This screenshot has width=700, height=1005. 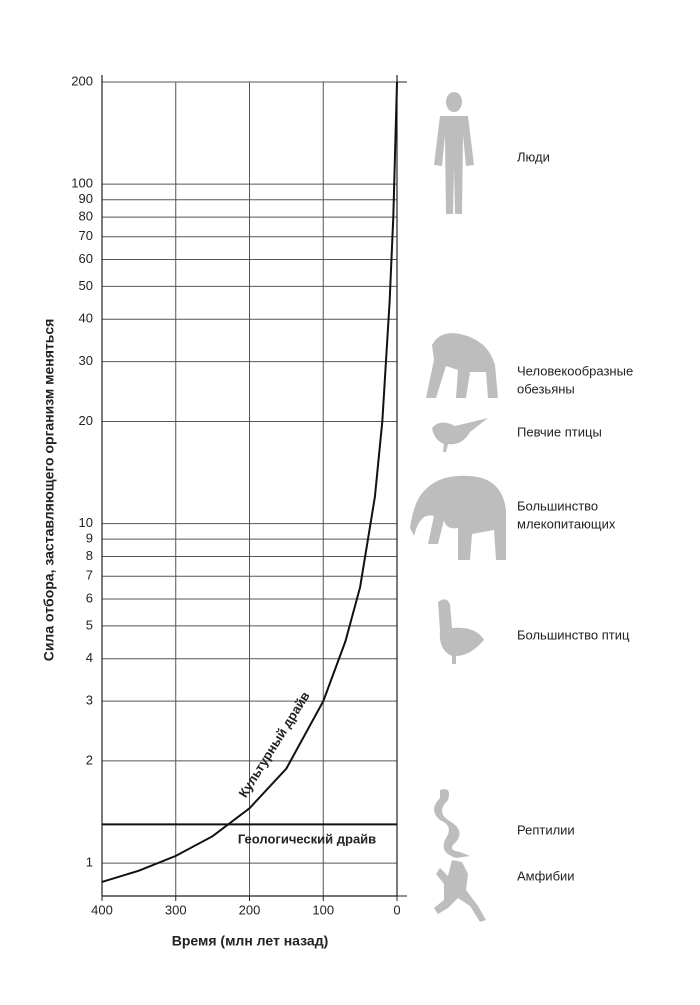 What do you see at coordinates (323, 909) in the screenshot?
I see `x-tick-label: 100` at bounding box center [323, 909].